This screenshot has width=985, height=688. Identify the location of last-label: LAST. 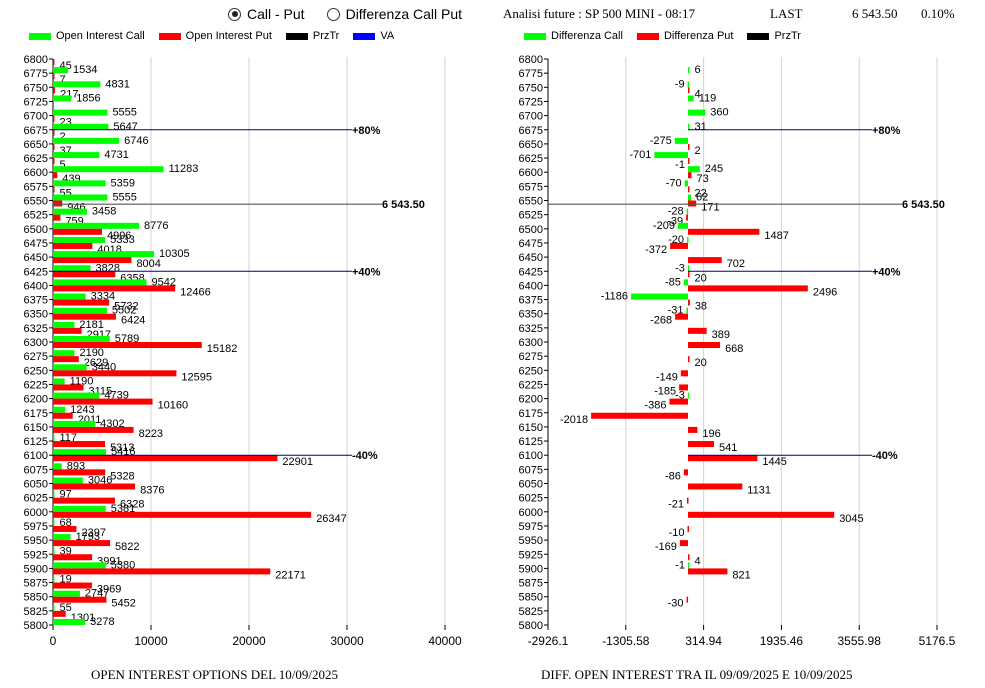
(786, 13).